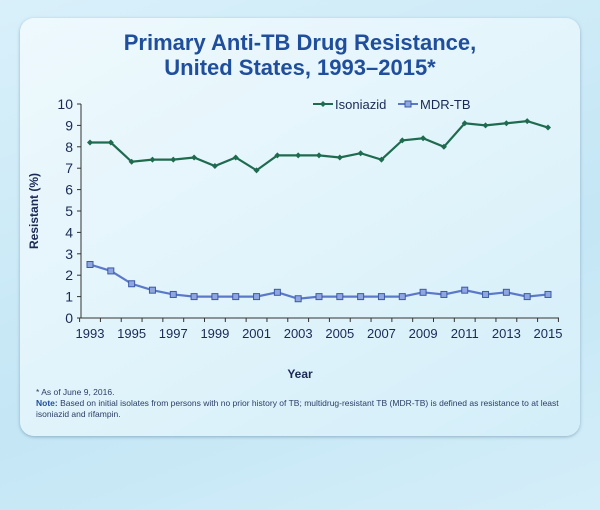  What do you see at coordinates (75, 392) in the screenshot?
I see `footnote: * As of June 9, 2016.` at bounding box center [75, 392].